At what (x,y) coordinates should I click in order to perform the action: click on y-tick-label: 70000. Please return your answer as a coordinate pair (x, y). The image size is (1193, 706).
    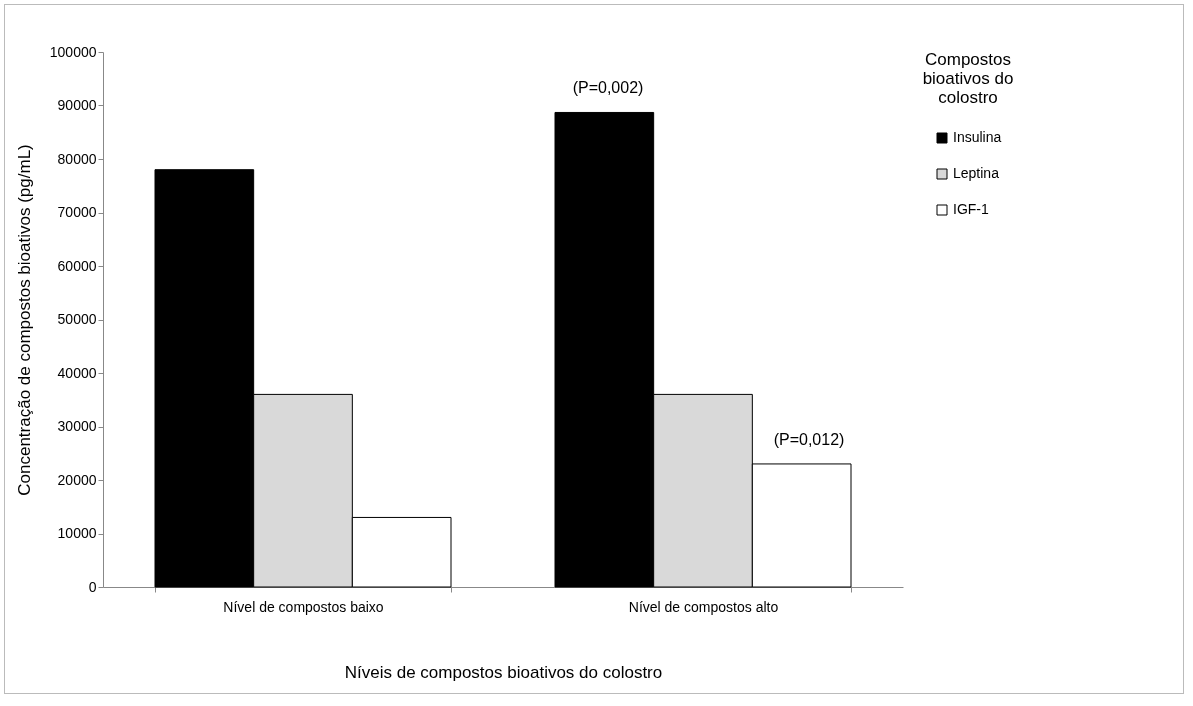
    Looking at the image, I should click on (77, 212).